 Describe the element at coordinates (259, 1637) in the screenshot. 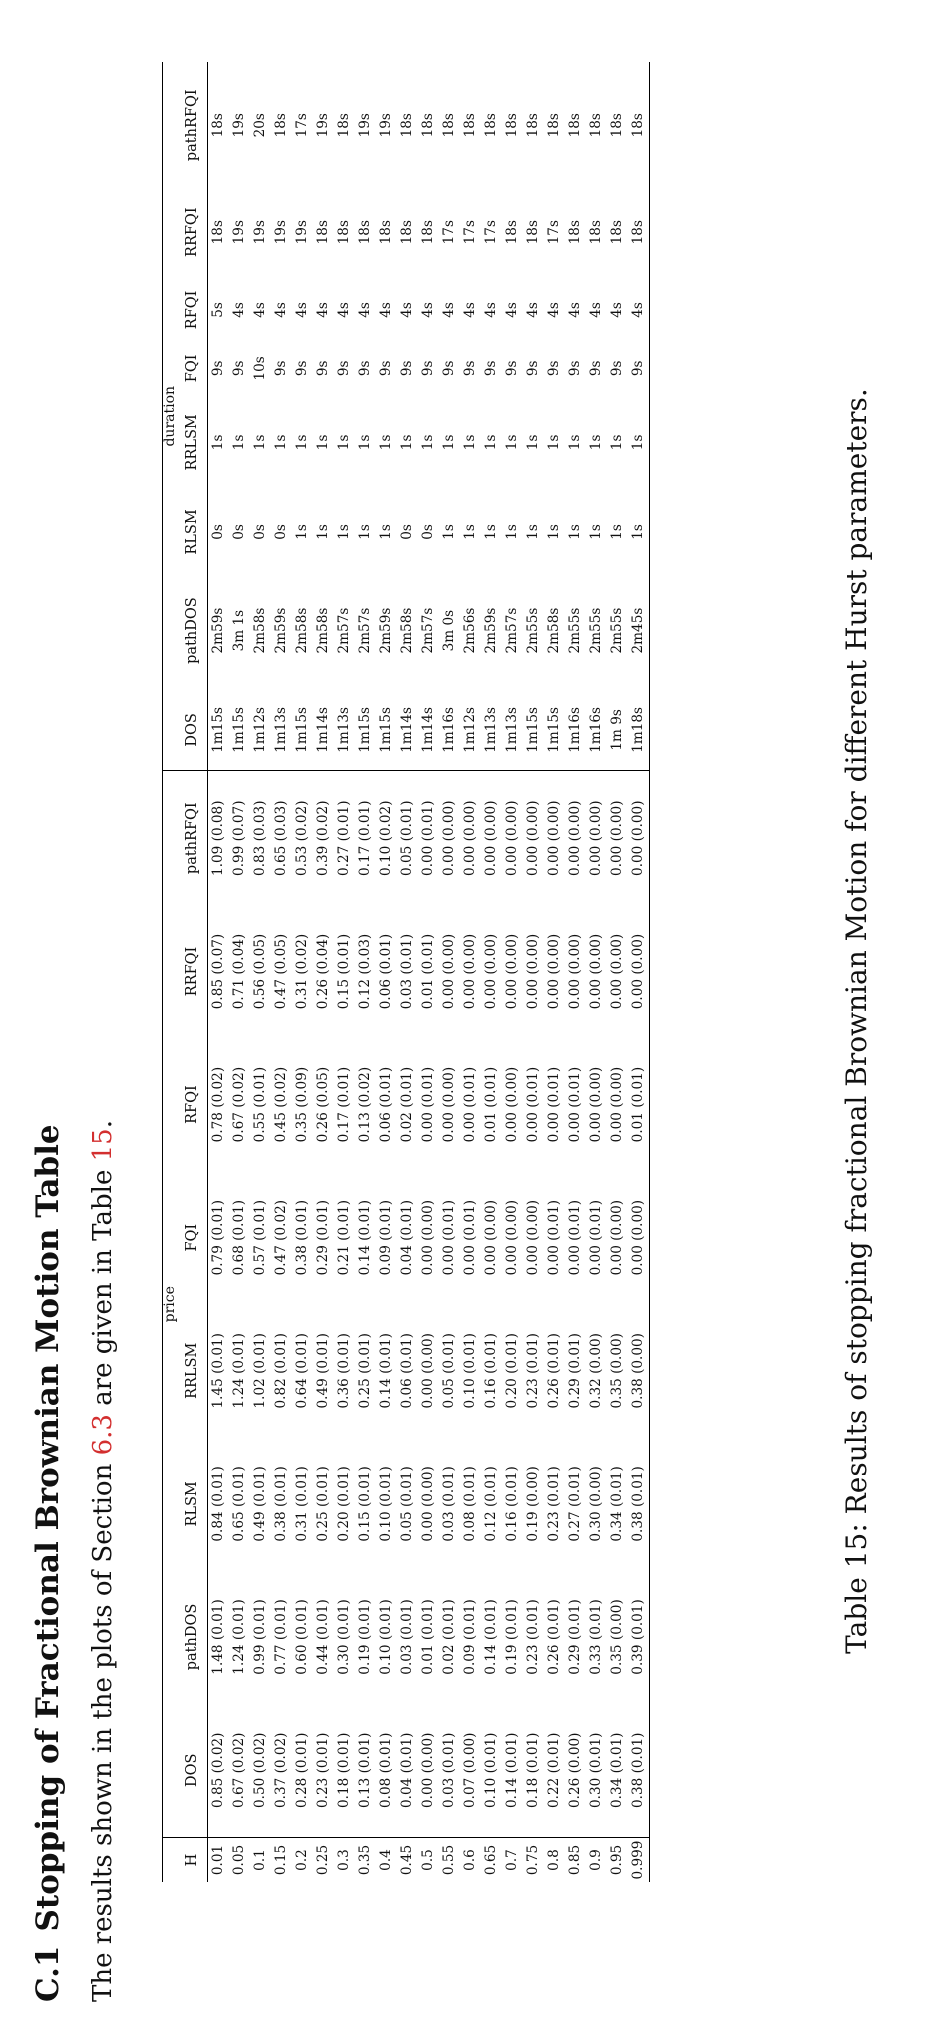

I see `table-cell: 0.99 (0.01)` at that location.